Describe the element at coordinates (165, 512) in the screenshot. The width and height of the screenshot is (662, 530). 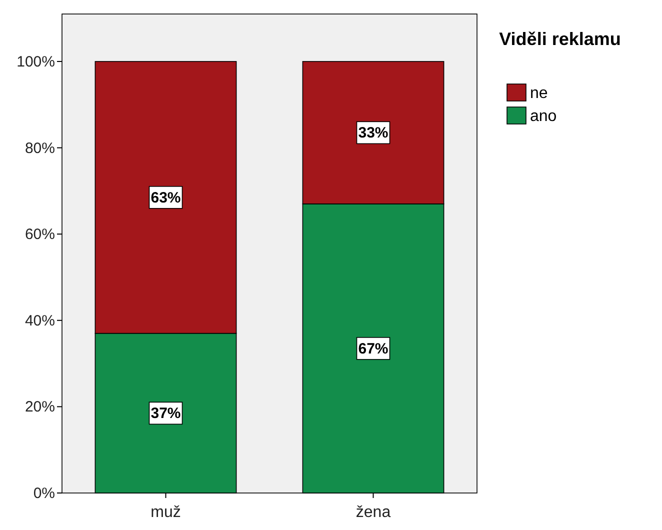
I see `x-tick-label: muž` at that location.